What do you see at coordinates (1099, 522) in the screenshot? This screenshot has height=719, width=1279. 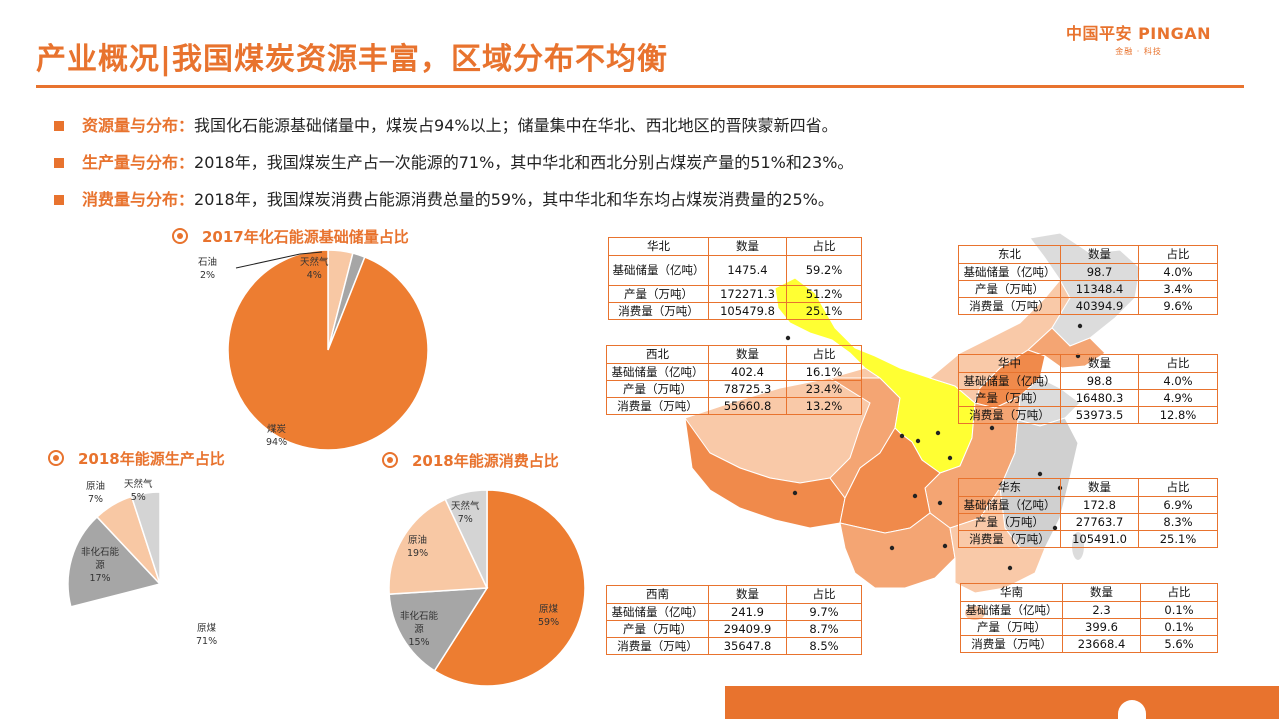 I see `table-cell-value: 27763.7` at bounding box center [1099, 522].